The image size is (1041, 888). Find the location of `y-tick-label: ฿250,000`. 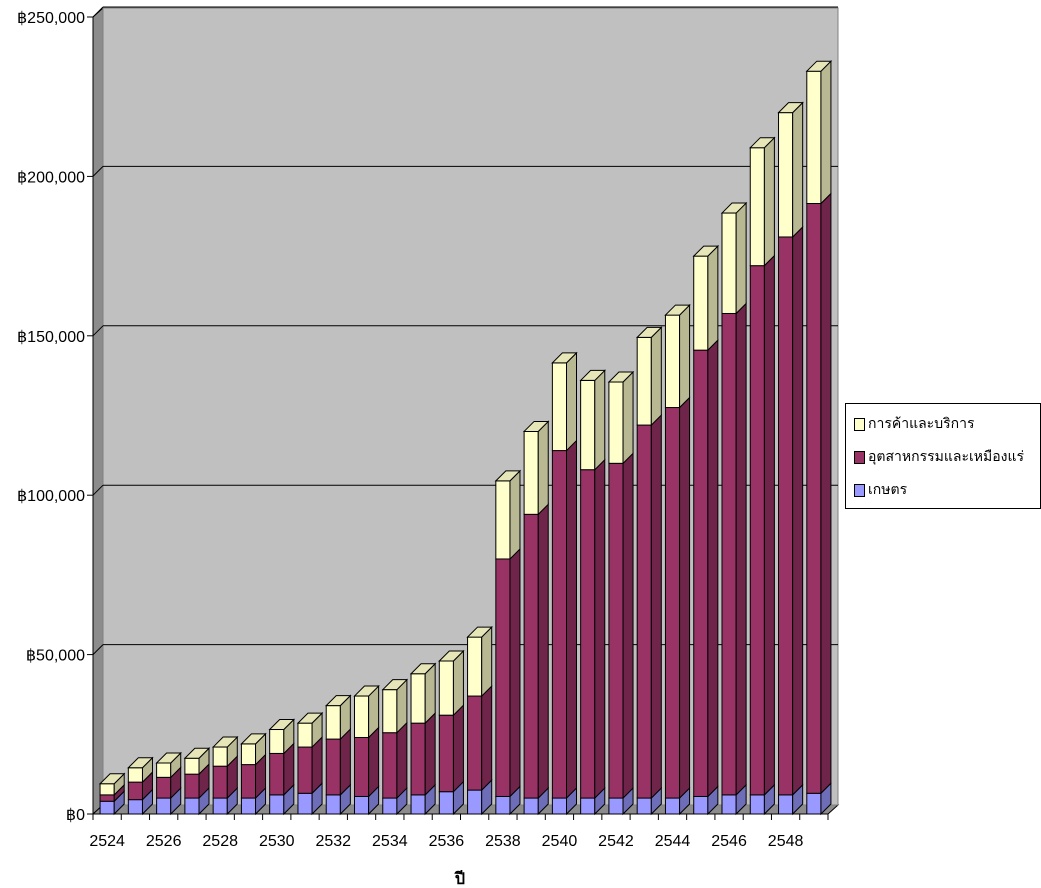

y-tick-label: ฿250,000 is located at coordinates (51, 18).